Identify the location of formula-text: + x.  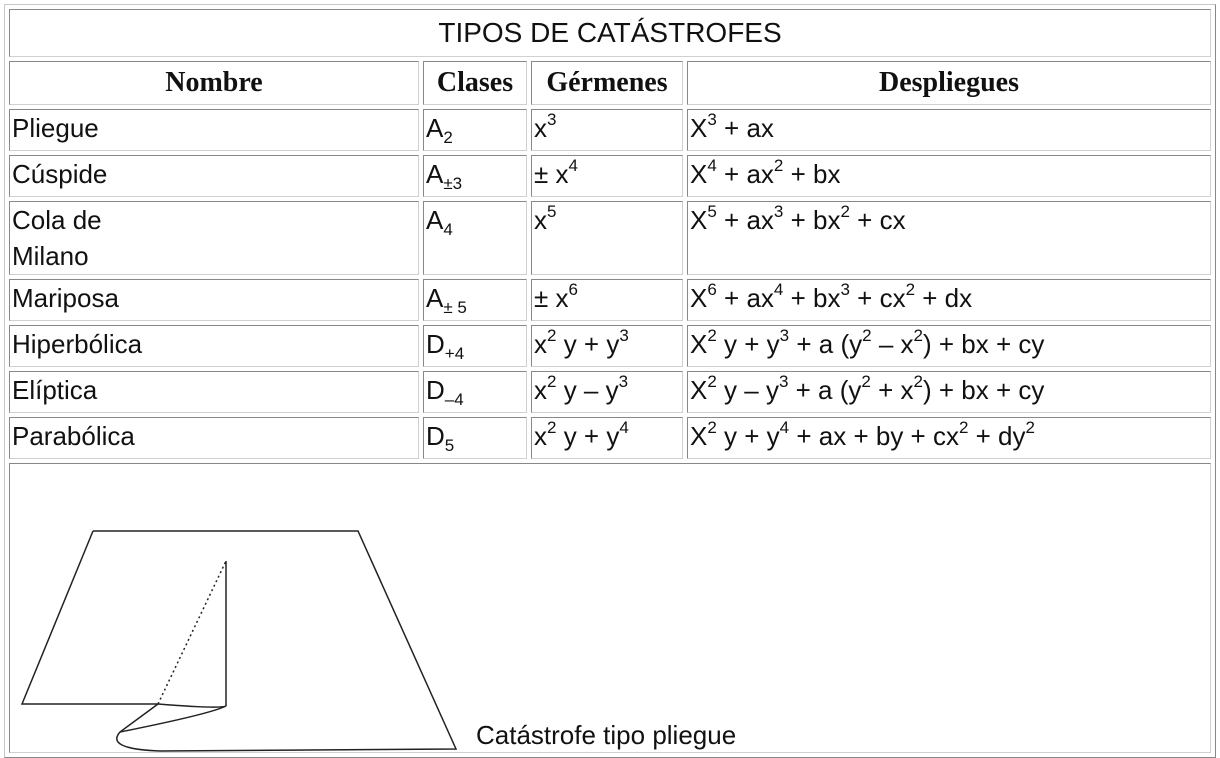
(892, 390).